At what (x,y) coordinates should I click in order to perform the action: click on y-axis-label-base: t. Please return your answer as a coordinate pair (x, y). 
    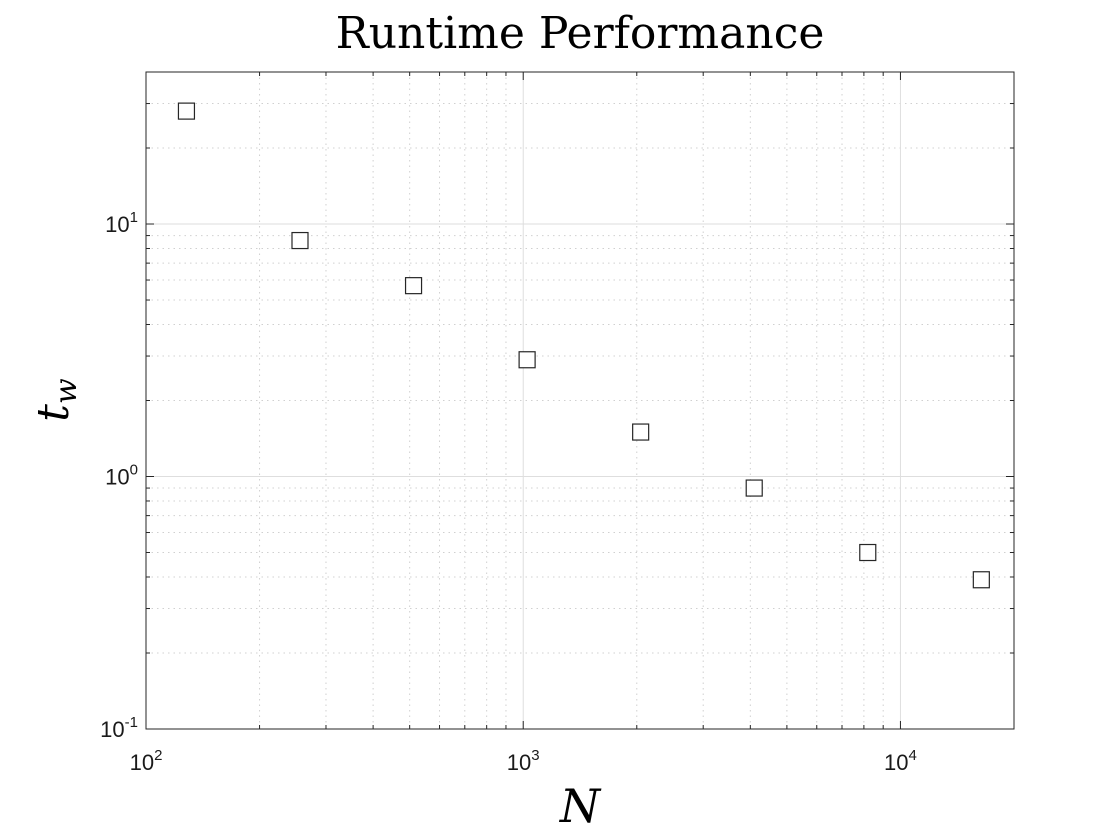
    Looking at the image, I should click on (53, 413).